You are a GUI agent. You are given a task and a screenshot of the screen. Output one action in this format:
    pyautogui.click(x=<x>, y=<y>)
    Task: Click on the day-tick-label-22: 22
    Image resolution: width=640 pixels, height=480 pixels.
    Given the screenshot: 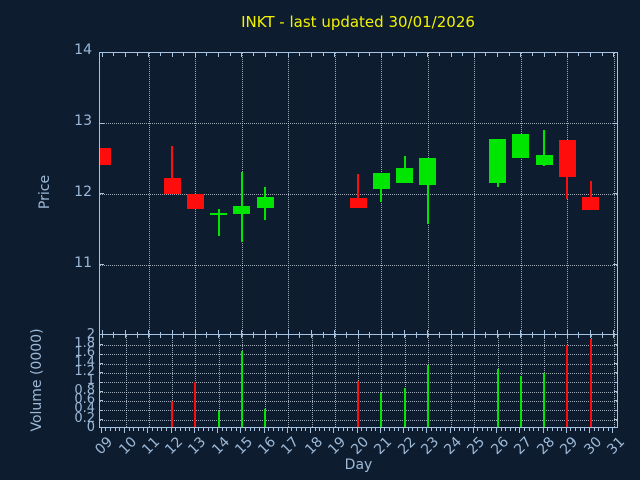 What is the action you would take?
    pyautogui.click(x=406, y=446)
    